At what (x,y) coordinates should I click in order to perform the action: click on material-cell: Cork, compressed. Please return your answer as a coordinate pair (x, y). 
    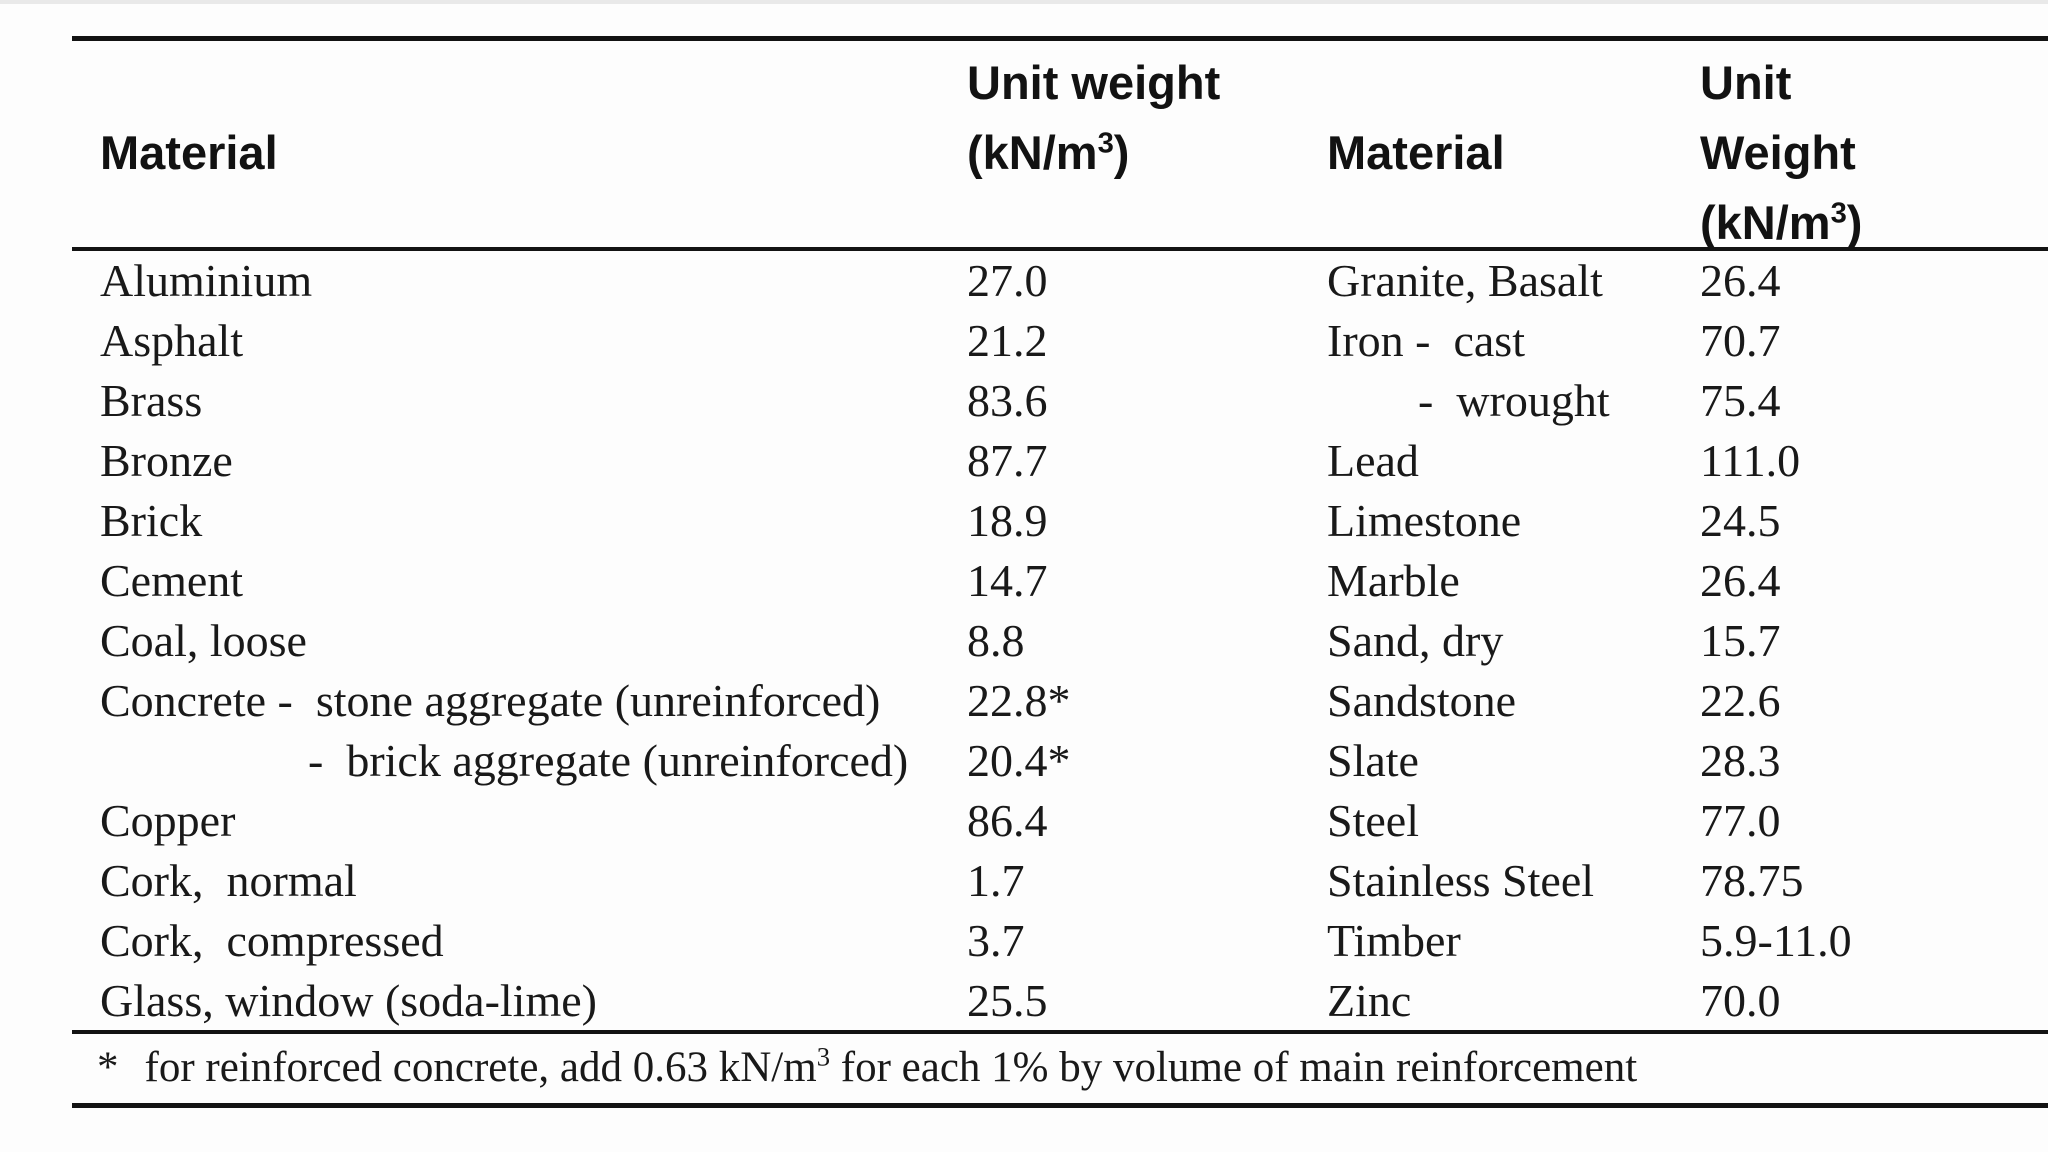
    Looking at the image, I should click on (272, 940).